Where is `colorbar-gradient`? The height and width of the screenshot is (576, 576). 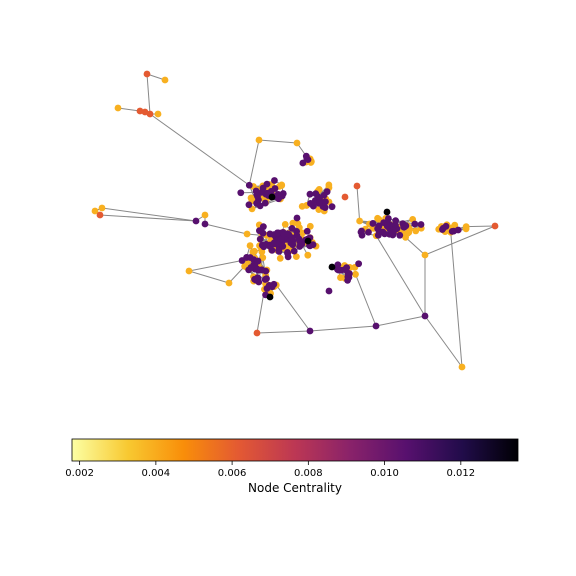 colorbar-gradient is located at coordinates (295, 450).